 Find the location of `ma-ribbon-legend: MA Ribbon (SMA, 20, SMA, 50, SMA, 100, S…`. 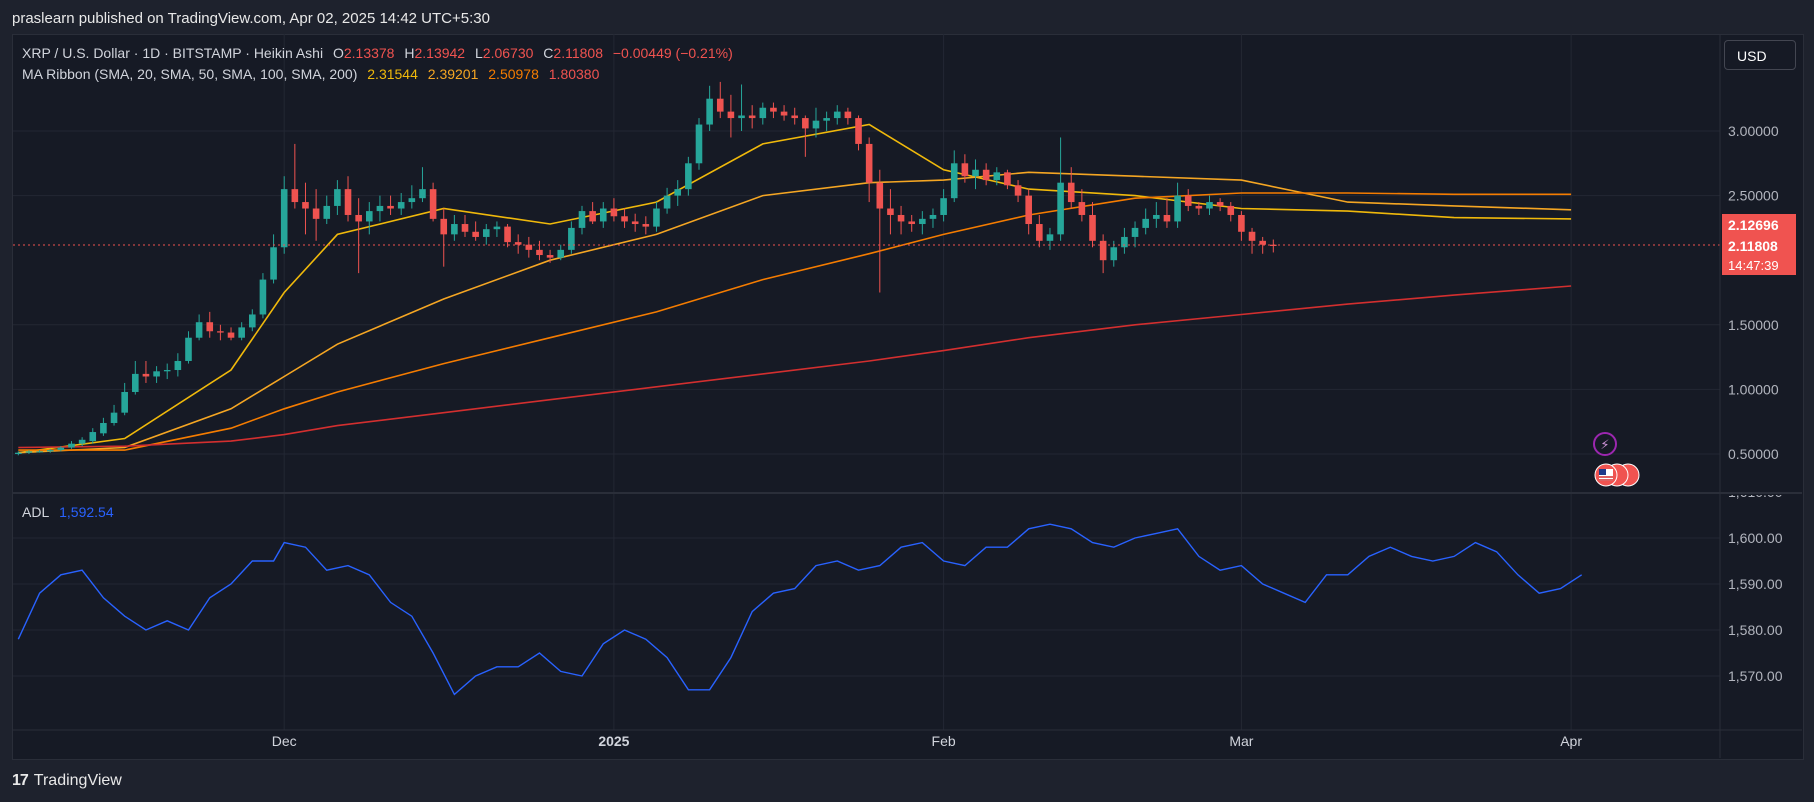

ma-ribbon-legend: MA Ribbon (SMA, 20, SMA, 50, SMA, 100, S… is located at coordinates (313, 74).